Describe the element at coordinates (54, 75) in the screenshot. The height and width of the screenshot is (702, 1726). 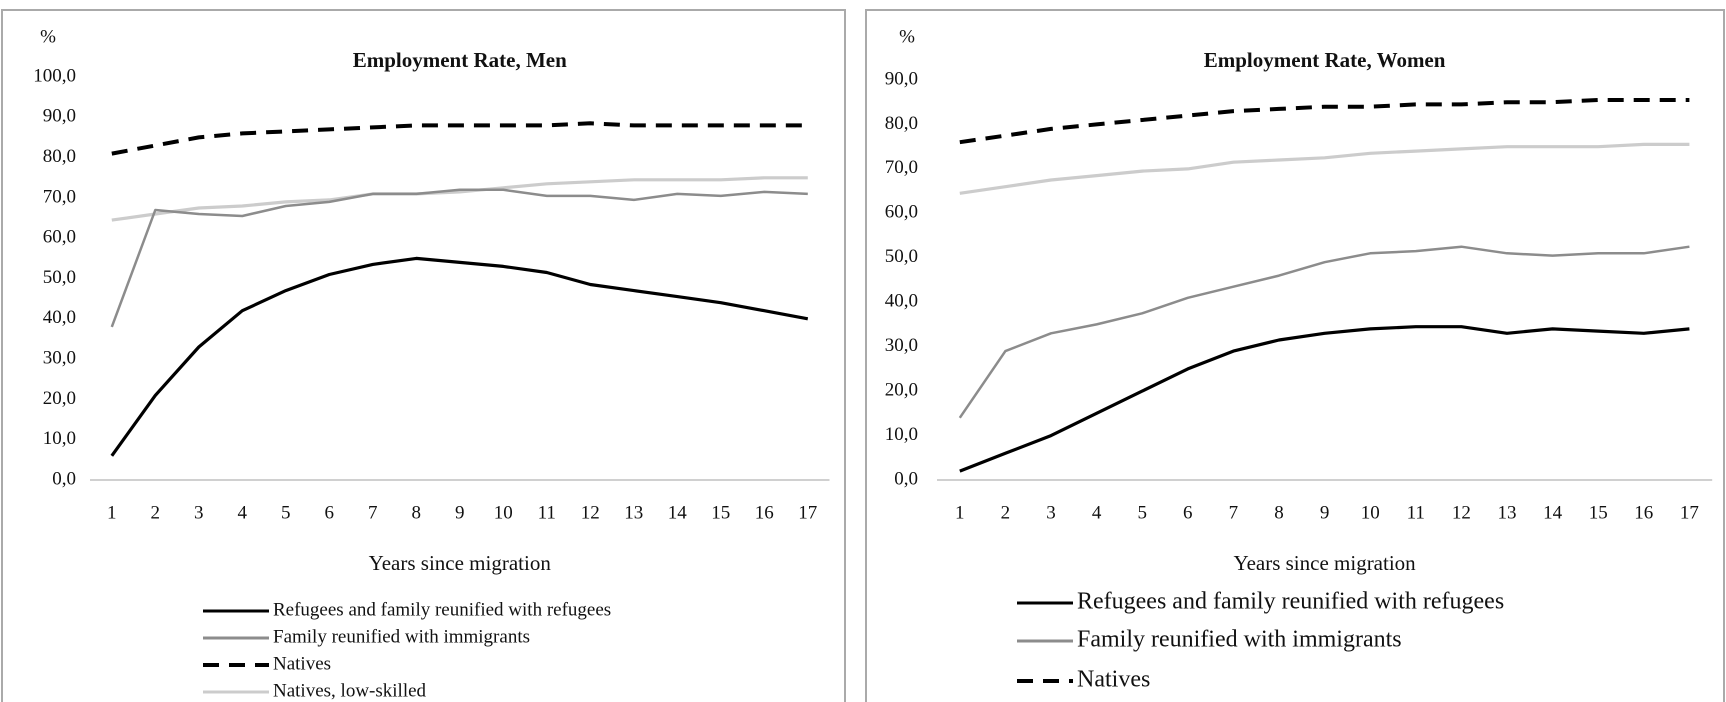
I see `y-tick-label: 100,0` at that location.